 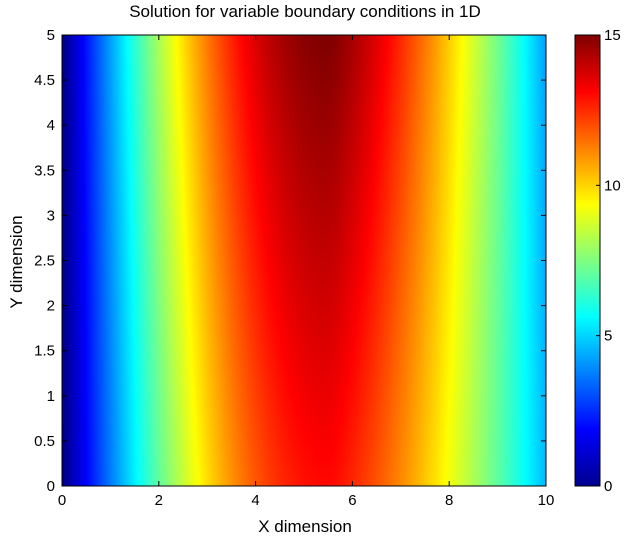 What do you see at coordinates (608, 336) in the screenshot?
I see `colorbar-tick-label: 5` at bounding box center [608, 336].